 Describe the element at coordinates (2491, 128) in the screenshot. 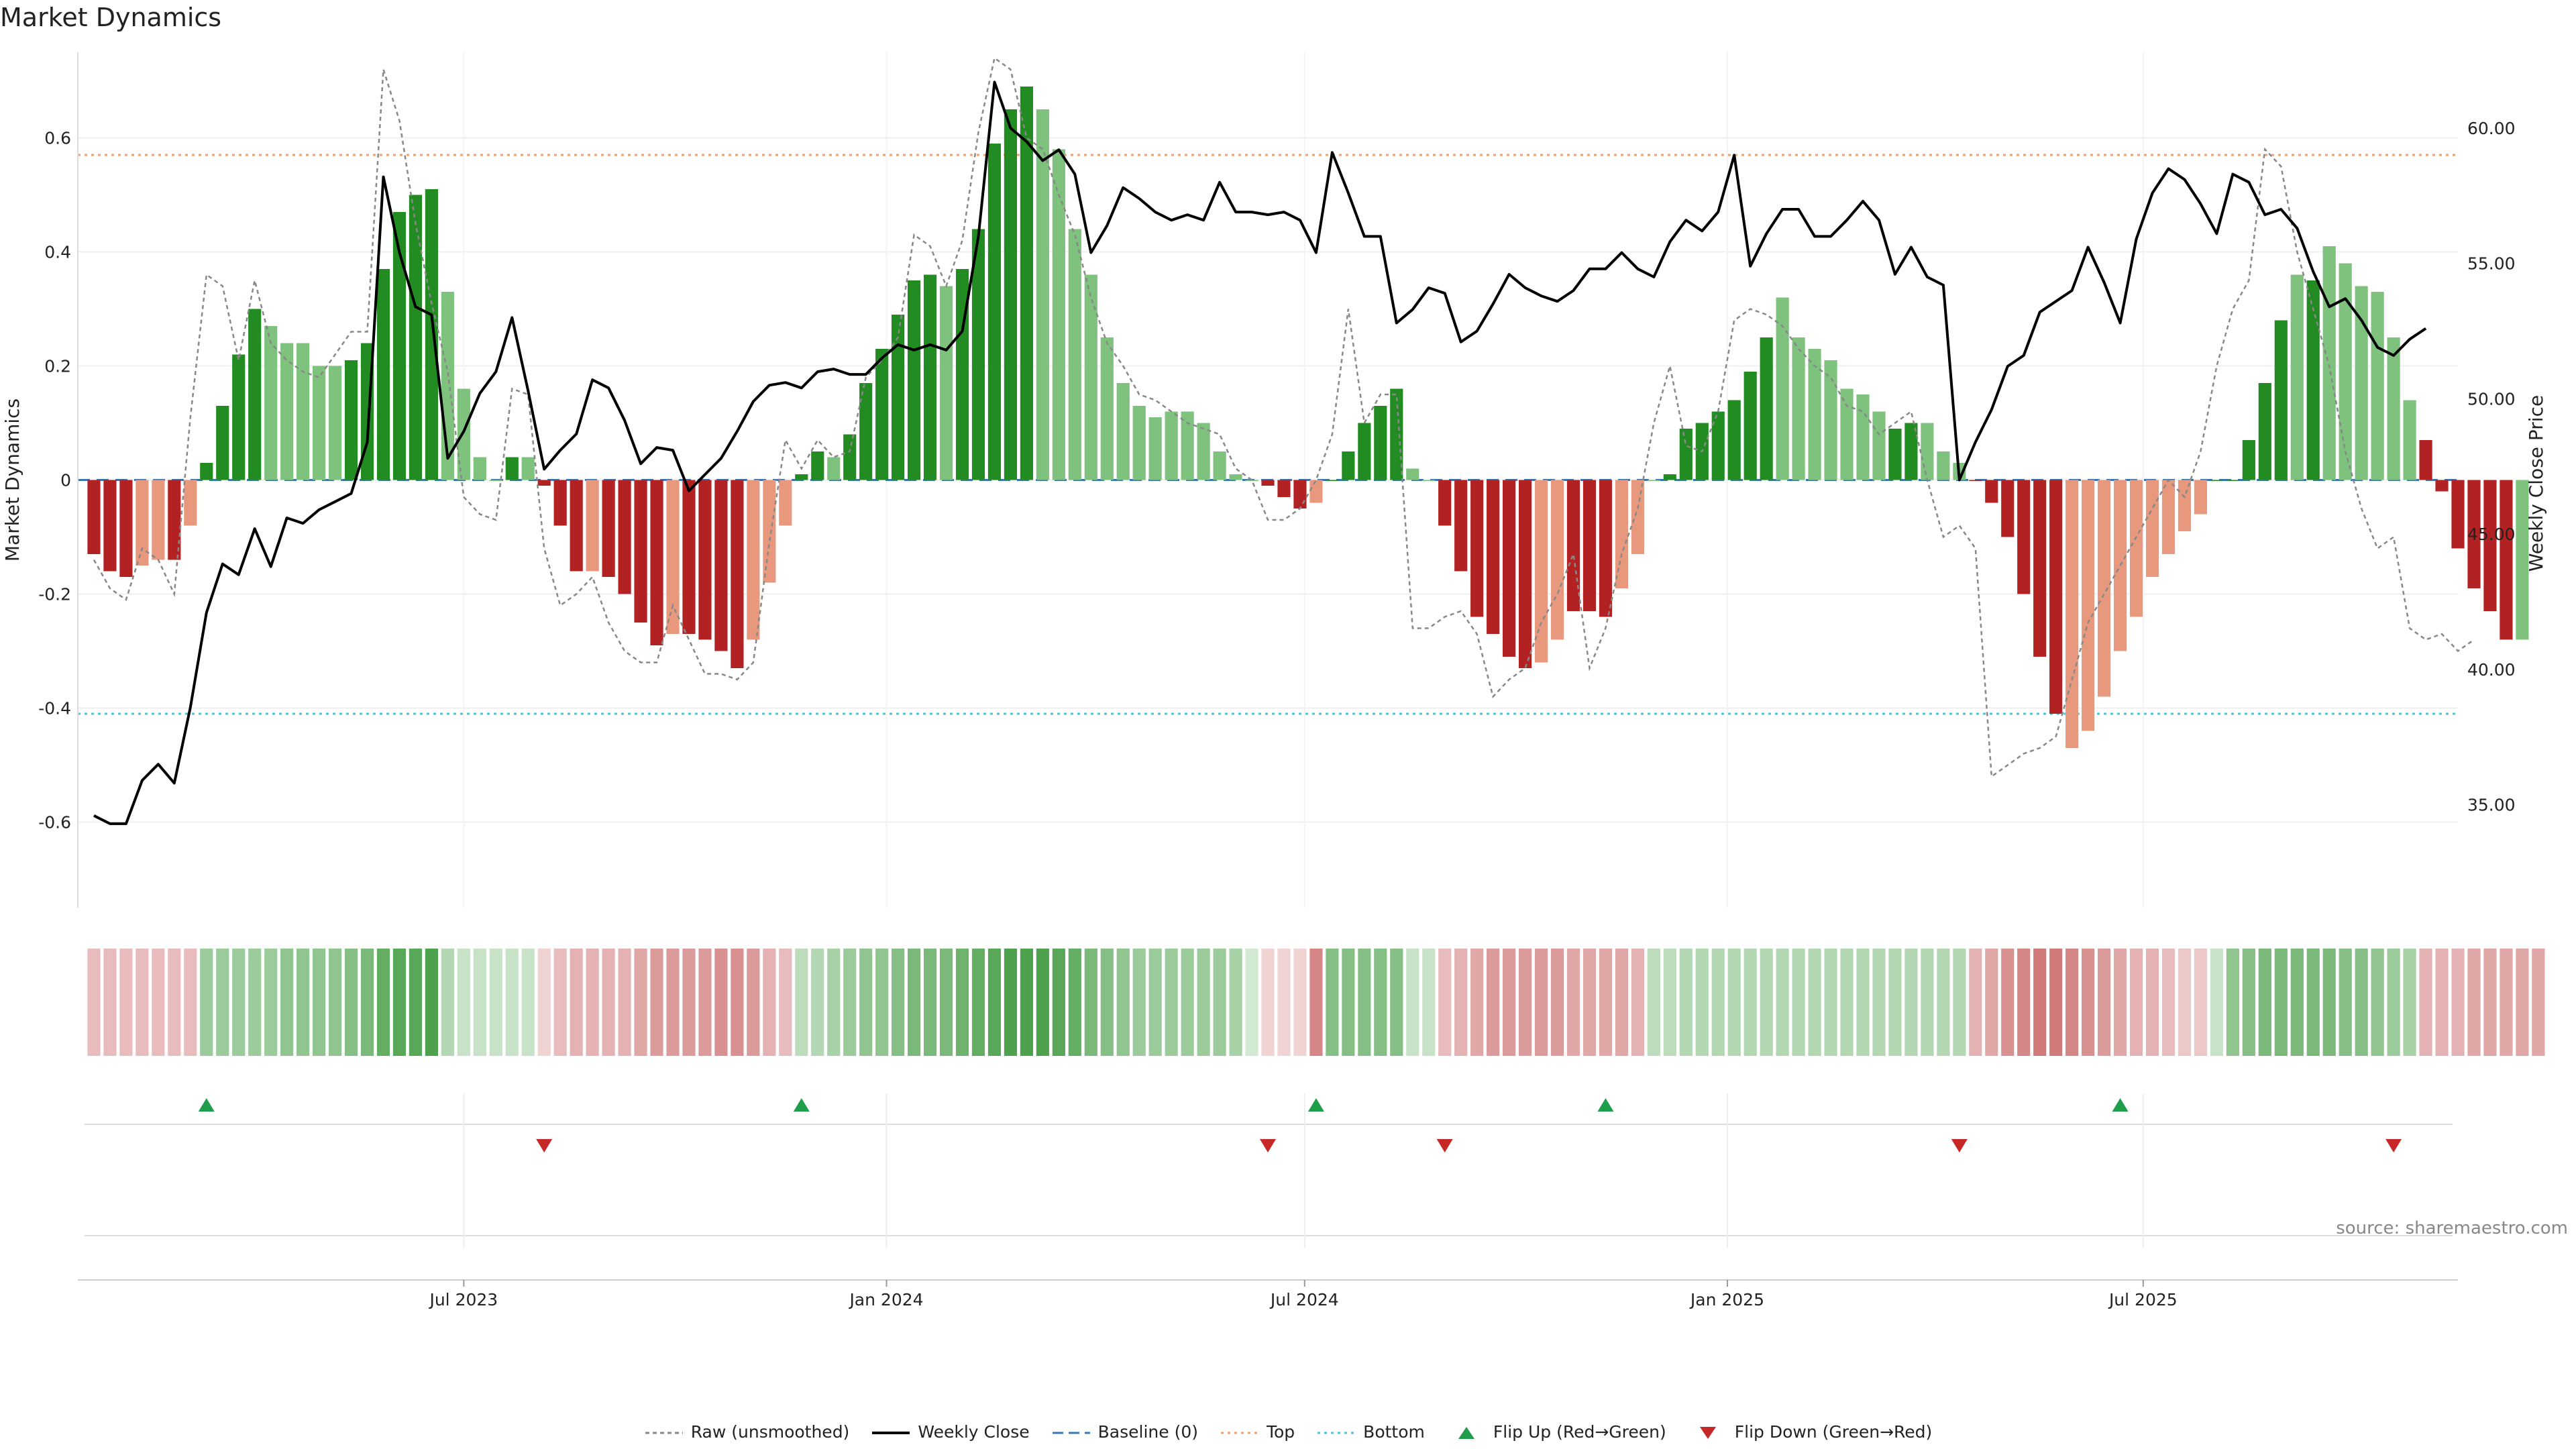

I see `y2-tick-label: 60.00` at that location.